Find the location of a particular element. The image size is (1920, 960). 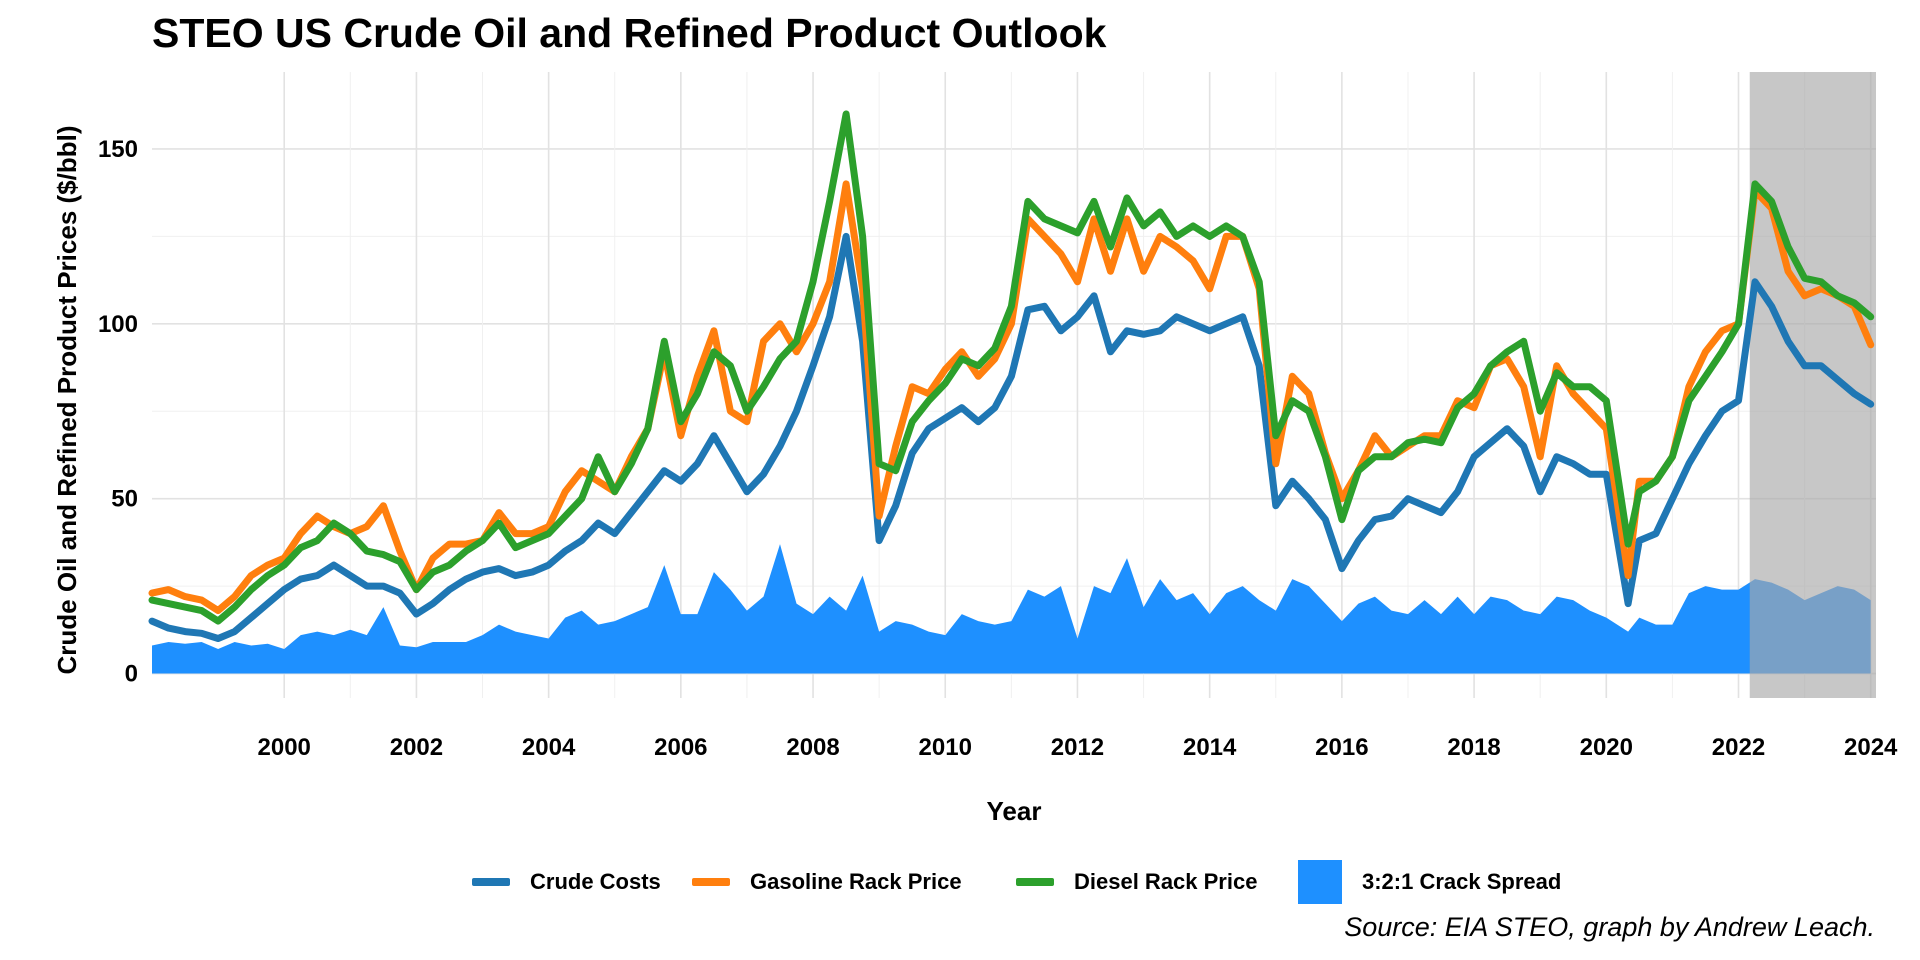

source-caption: Source: EIA STEO, graph by Andrew Leach. is located at coordinates (1609, 927).